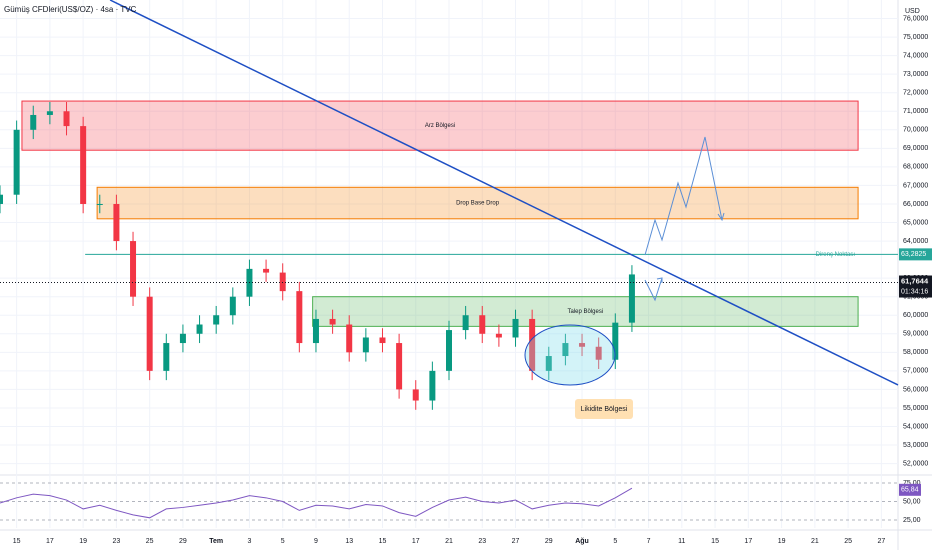 This screenshot has height=550, width=932. I want to click on y-tick-label: 60,0000, so click(915, 315).